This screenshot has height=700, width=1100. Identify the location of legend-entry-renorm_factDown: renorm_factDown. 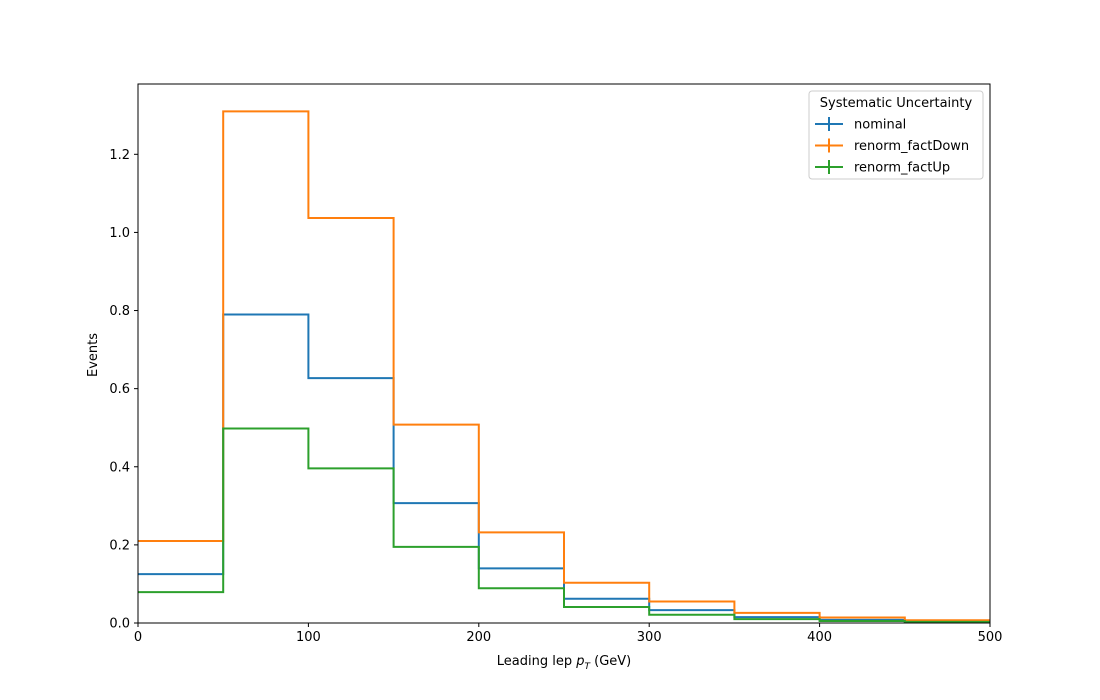
(892, 146).